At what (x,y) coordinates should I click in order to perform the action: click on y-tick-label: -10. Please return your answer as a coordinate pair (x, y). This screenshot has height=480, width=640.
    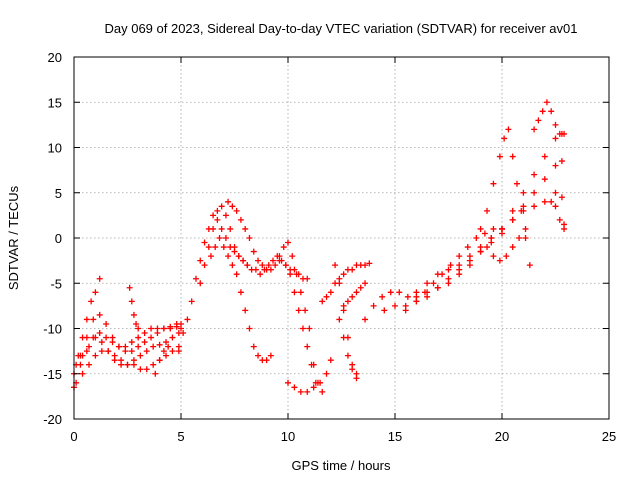
    Looking at the image, I should click on (52, 329).